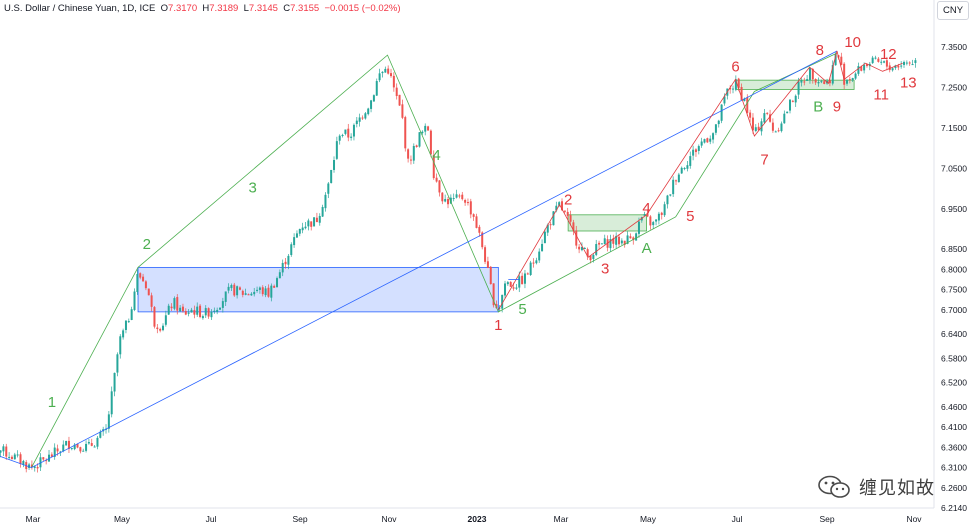 The height and width of the screenshot is (527, 974). What do you see at coordinates (954, 508) in the screenshot?
I see `y-tick-label: 6.2140` at bounding box center [954, 508].